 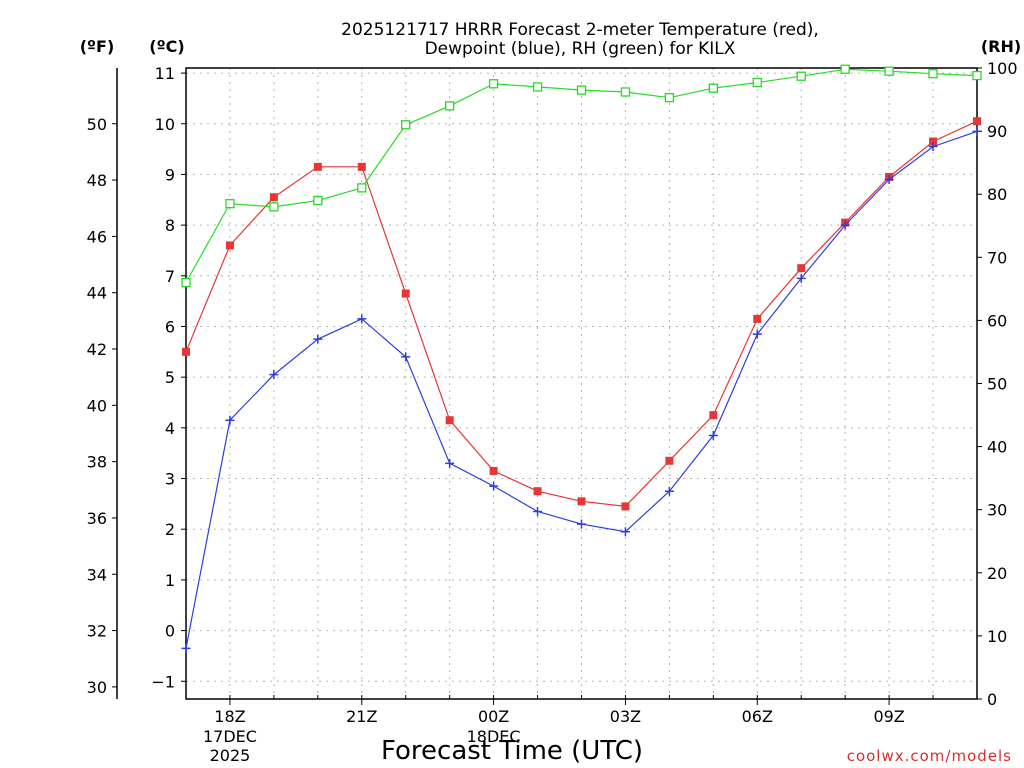 I want to click on rh-tick-label: 50, so click(x=997, y=384).